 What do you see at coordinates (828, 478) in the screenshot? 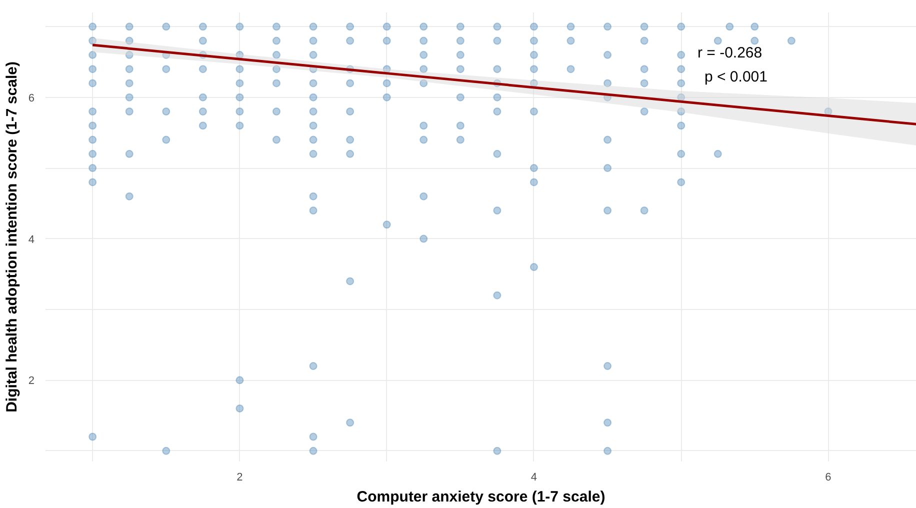
I see `x-tick-label: 6` at bounding box center [828, 478].